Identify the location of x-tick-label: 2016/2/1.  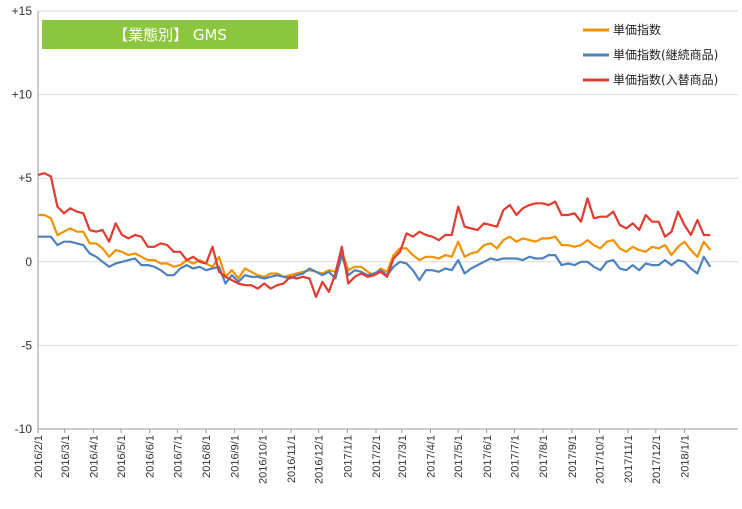
(39, 456).